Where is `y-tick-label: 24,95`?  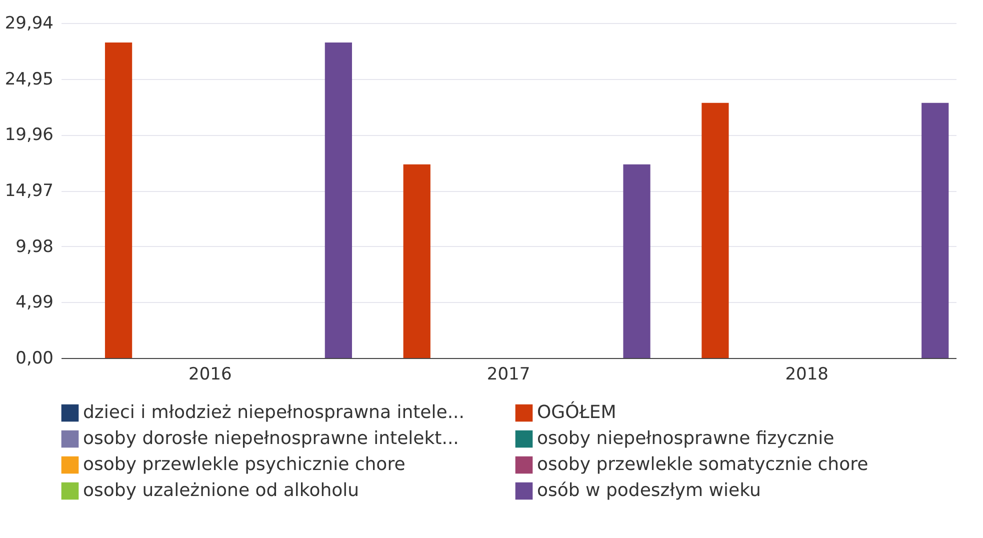
y-tick-label: 24,95 is located at coordinates (29, 79).